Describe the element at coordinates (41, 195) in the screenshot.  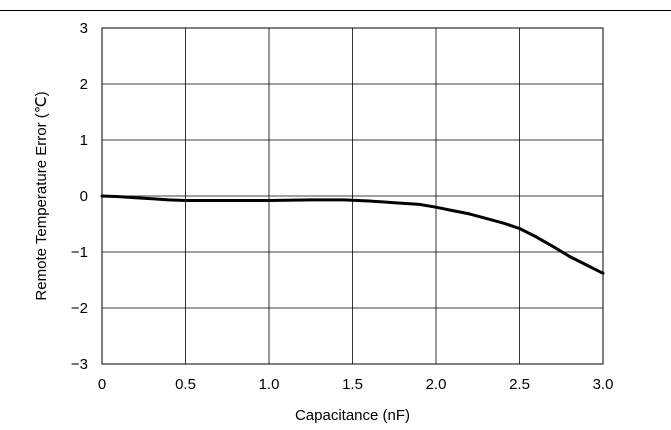
I see `y-axis-title: Remote Temperature Error (℃)` at that location.